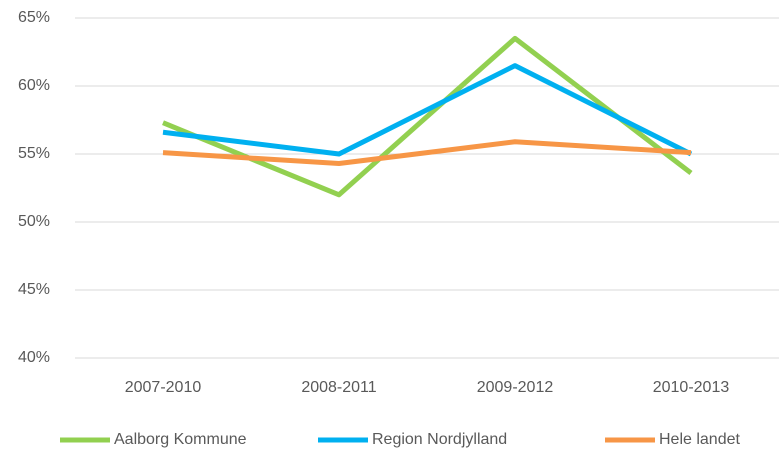 The width and height of the screenshot is (779, 454). Describe the element at coordinates (34, 289) in the screenshot. I see `y-tick-label: 45%` at that location.